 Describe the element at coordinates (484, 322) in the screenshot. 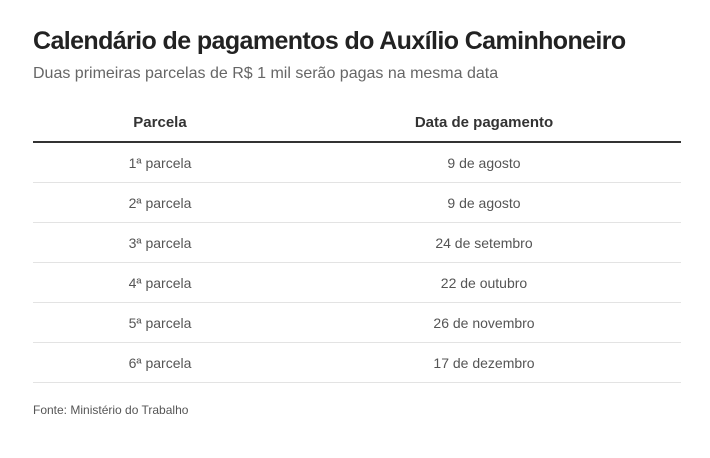

I see `payment-date-cell: 26 de novembro` at that location.